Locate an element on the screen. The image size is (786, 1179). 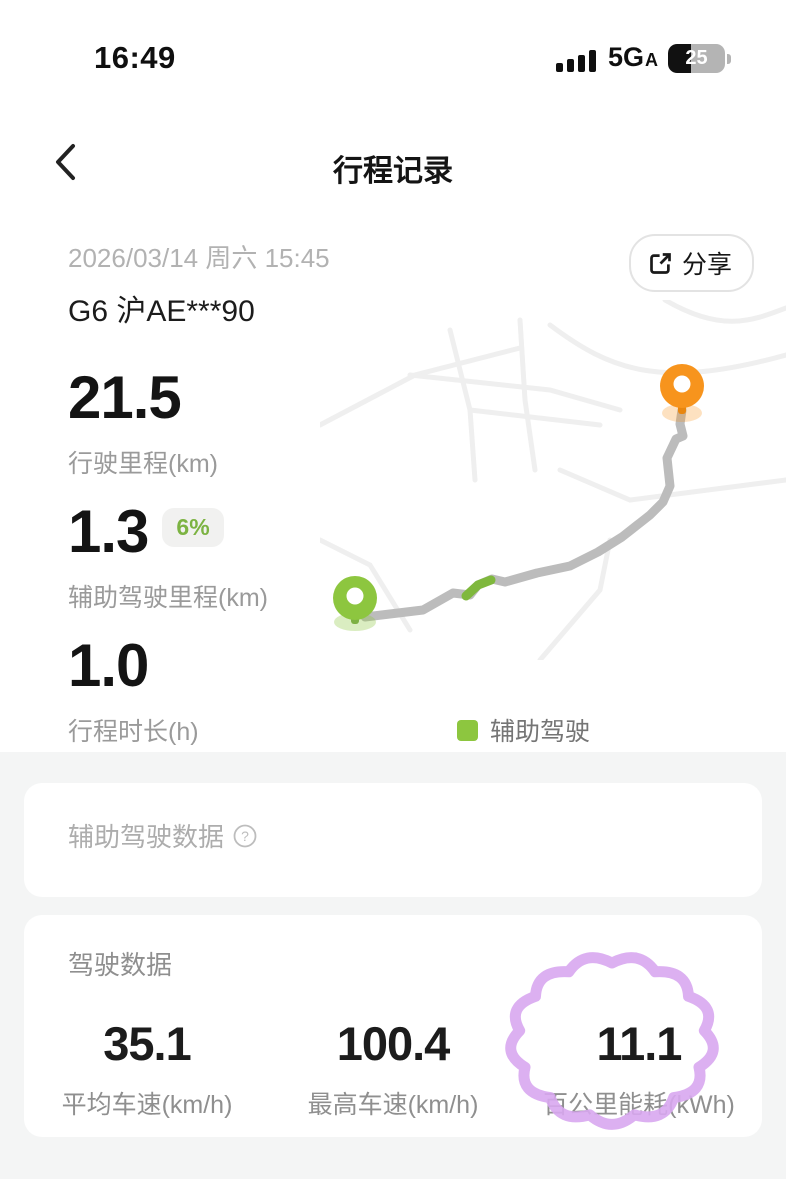
stat-distance: 21.5 行驶里程(km) is located at coordinates (143, 424).